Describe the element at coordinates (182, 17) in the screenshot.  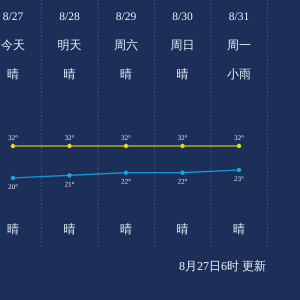
I see `x-tick-label: 8/30` at that location.